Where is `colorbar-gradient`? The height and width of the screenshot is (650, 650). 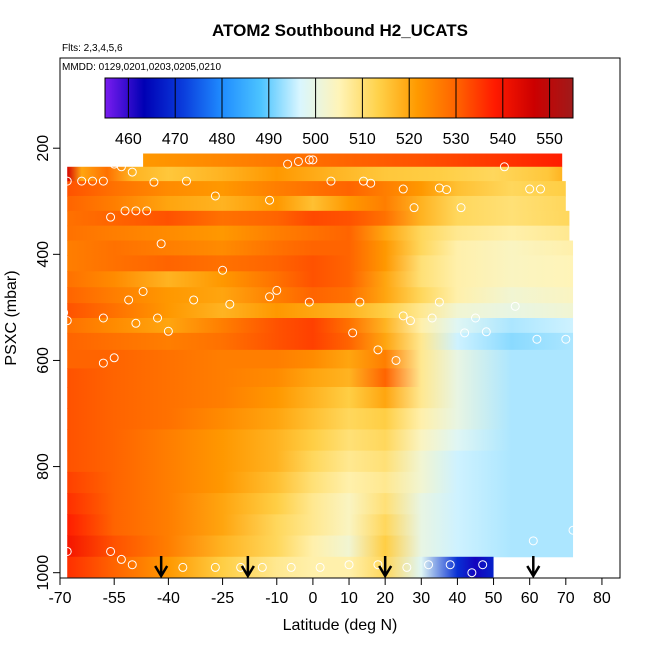
colorbar-gradient is located at coordinates (339, 98).